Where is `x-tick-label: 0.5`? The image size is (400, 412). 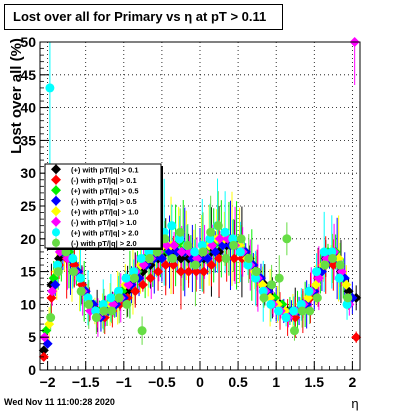 x-tick-label: 0.5 is located at coordinates (238, 382).